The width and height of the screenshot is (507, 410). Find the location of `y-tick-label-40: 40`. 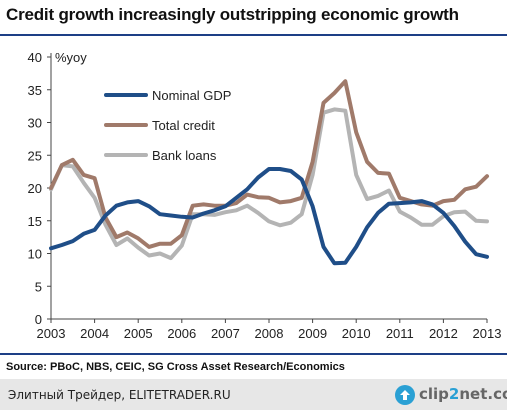

y-tick-label-40: 40 is located at coordinates (35, 57).